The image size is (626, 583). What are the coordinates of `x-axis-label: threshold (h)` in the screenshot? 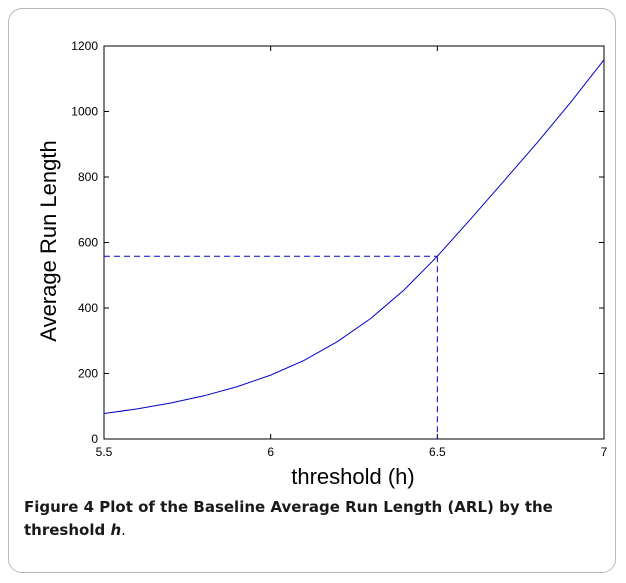 It's located at (353, 476).